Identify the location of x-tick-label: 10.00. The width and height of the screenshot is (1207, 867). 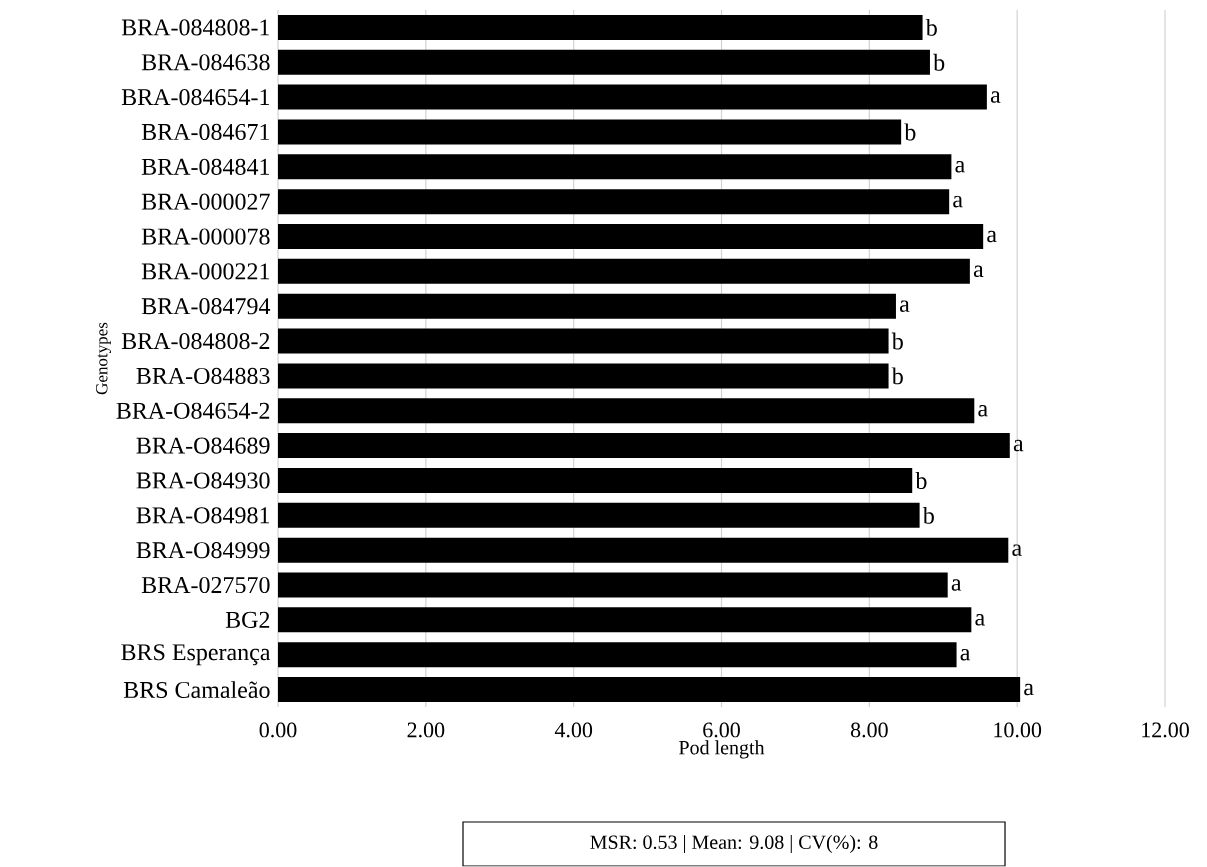
(1018, 730).